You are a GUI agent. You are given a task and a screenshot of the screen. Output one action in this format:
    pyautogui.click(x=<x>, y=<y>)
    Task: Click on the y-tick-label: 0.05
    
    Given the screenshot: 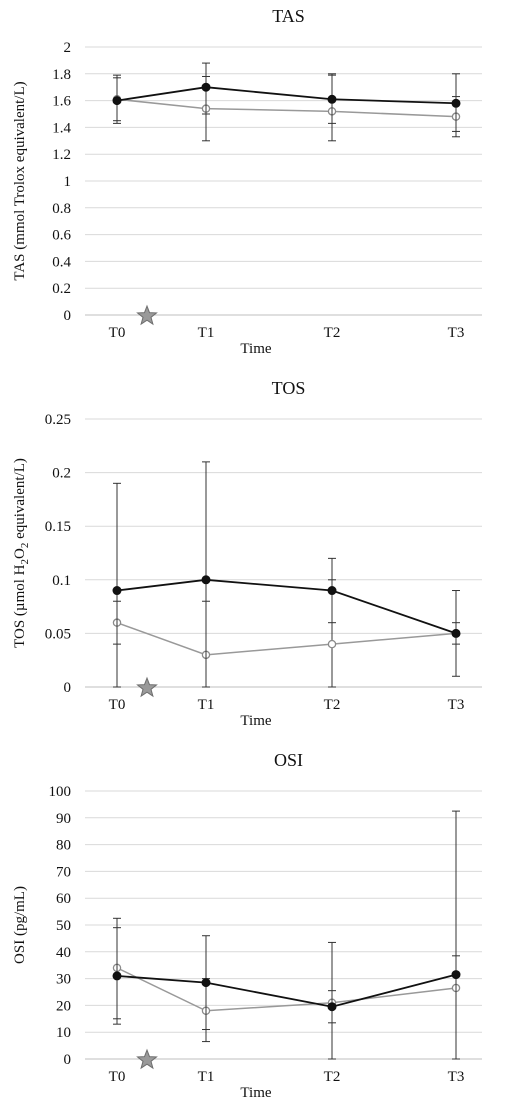 What is the action you would take?
    pyautogui.click(x=58, y=634)
    